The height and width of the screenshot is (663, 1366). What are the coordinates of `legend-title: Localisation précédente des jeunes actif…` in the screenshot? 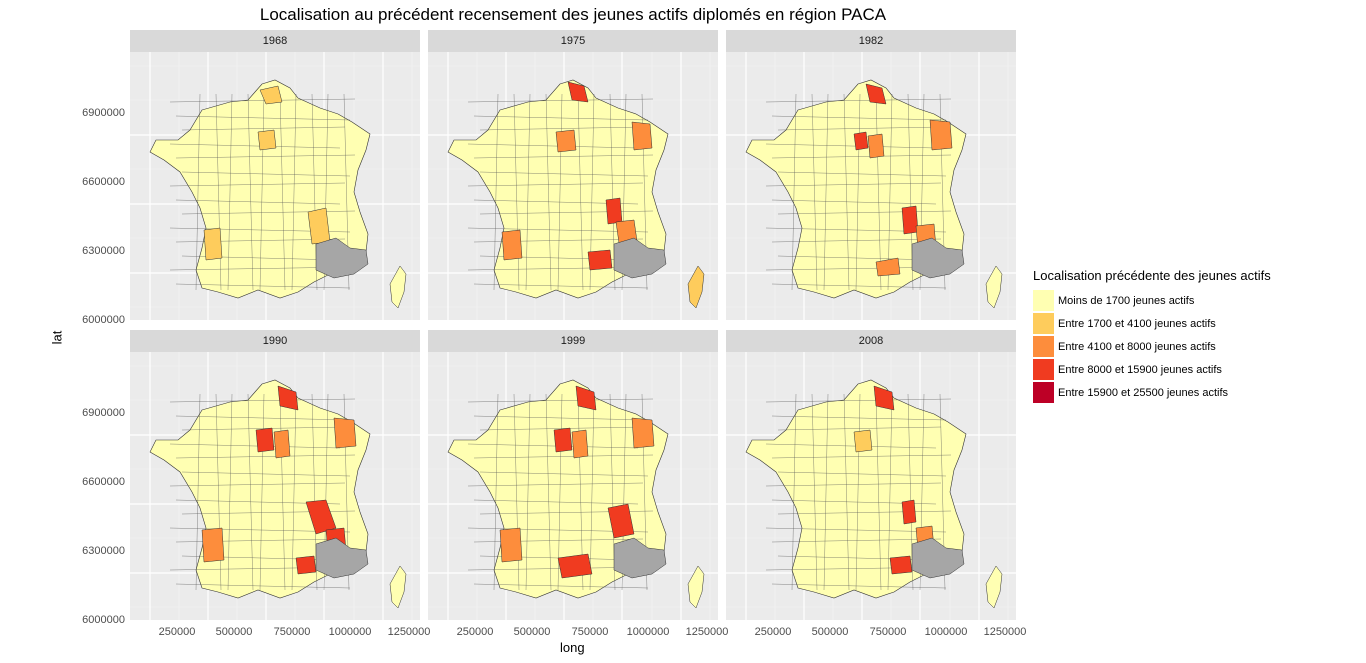 It's located at (1152, 275).